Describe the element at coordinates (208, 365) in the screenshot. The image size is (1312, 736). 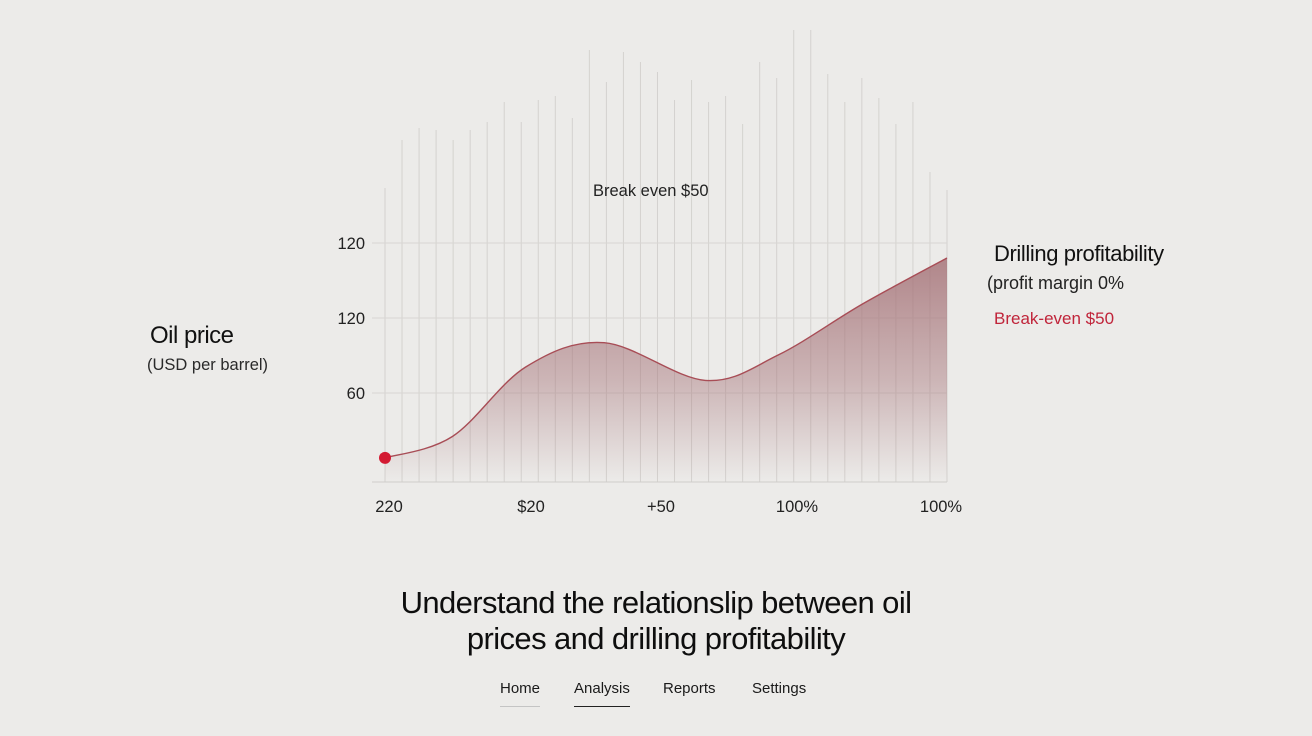
I see `y-axis-unit: (USD per barrel)` at that location.